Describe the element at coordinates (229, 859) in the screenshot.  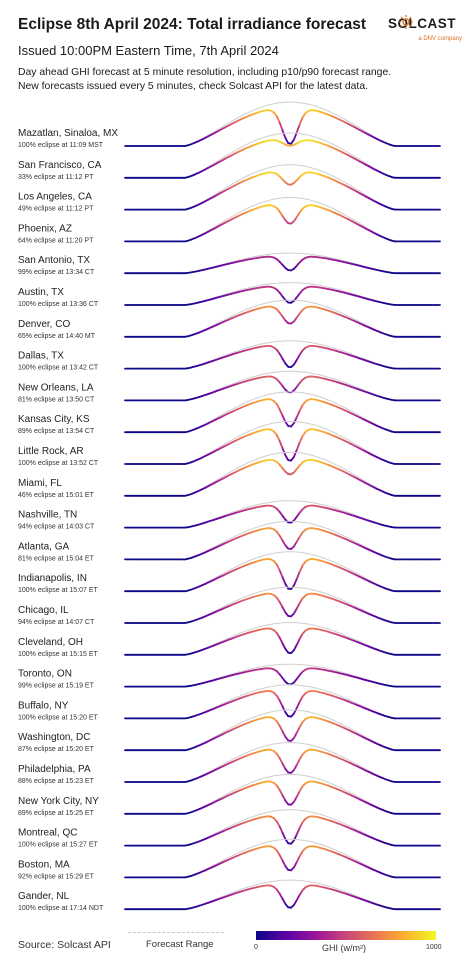
I see `city-row: Boston, MA 92% eclipse at 15:29 ET` at that location.